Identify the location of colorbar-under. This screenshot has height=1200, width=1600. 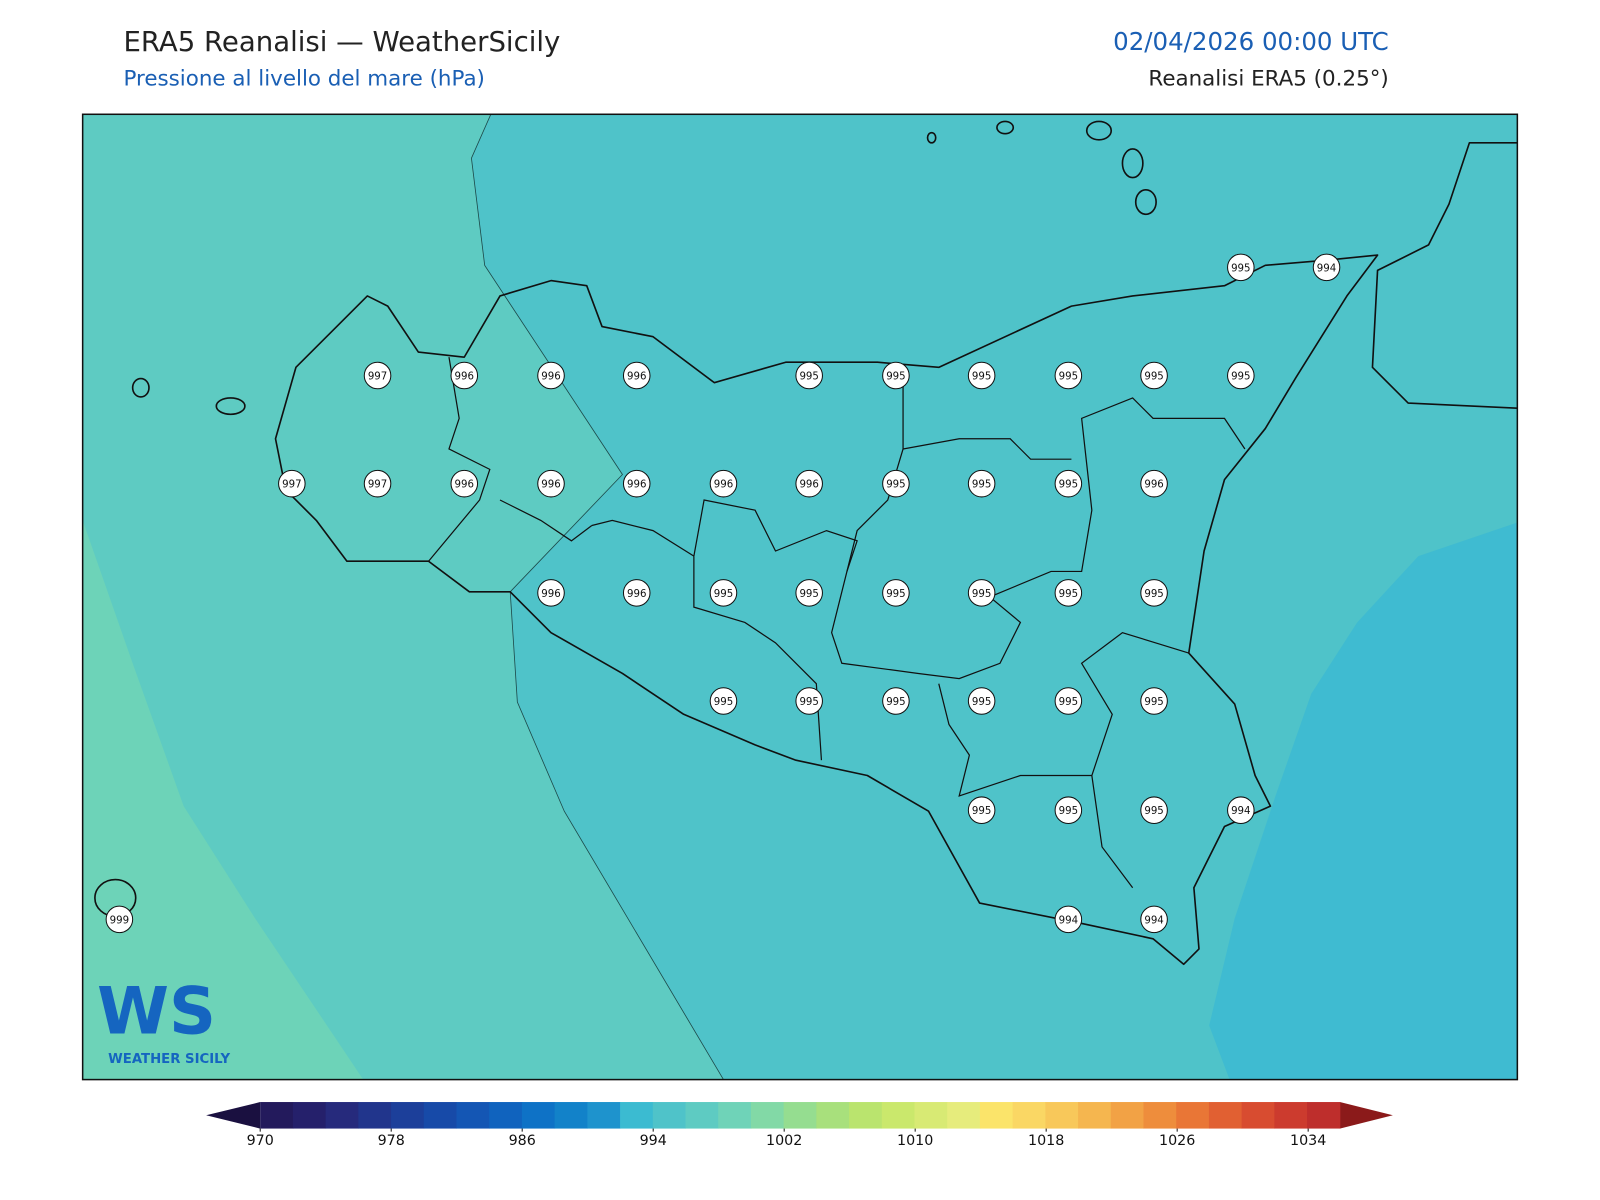
(233, 1115).